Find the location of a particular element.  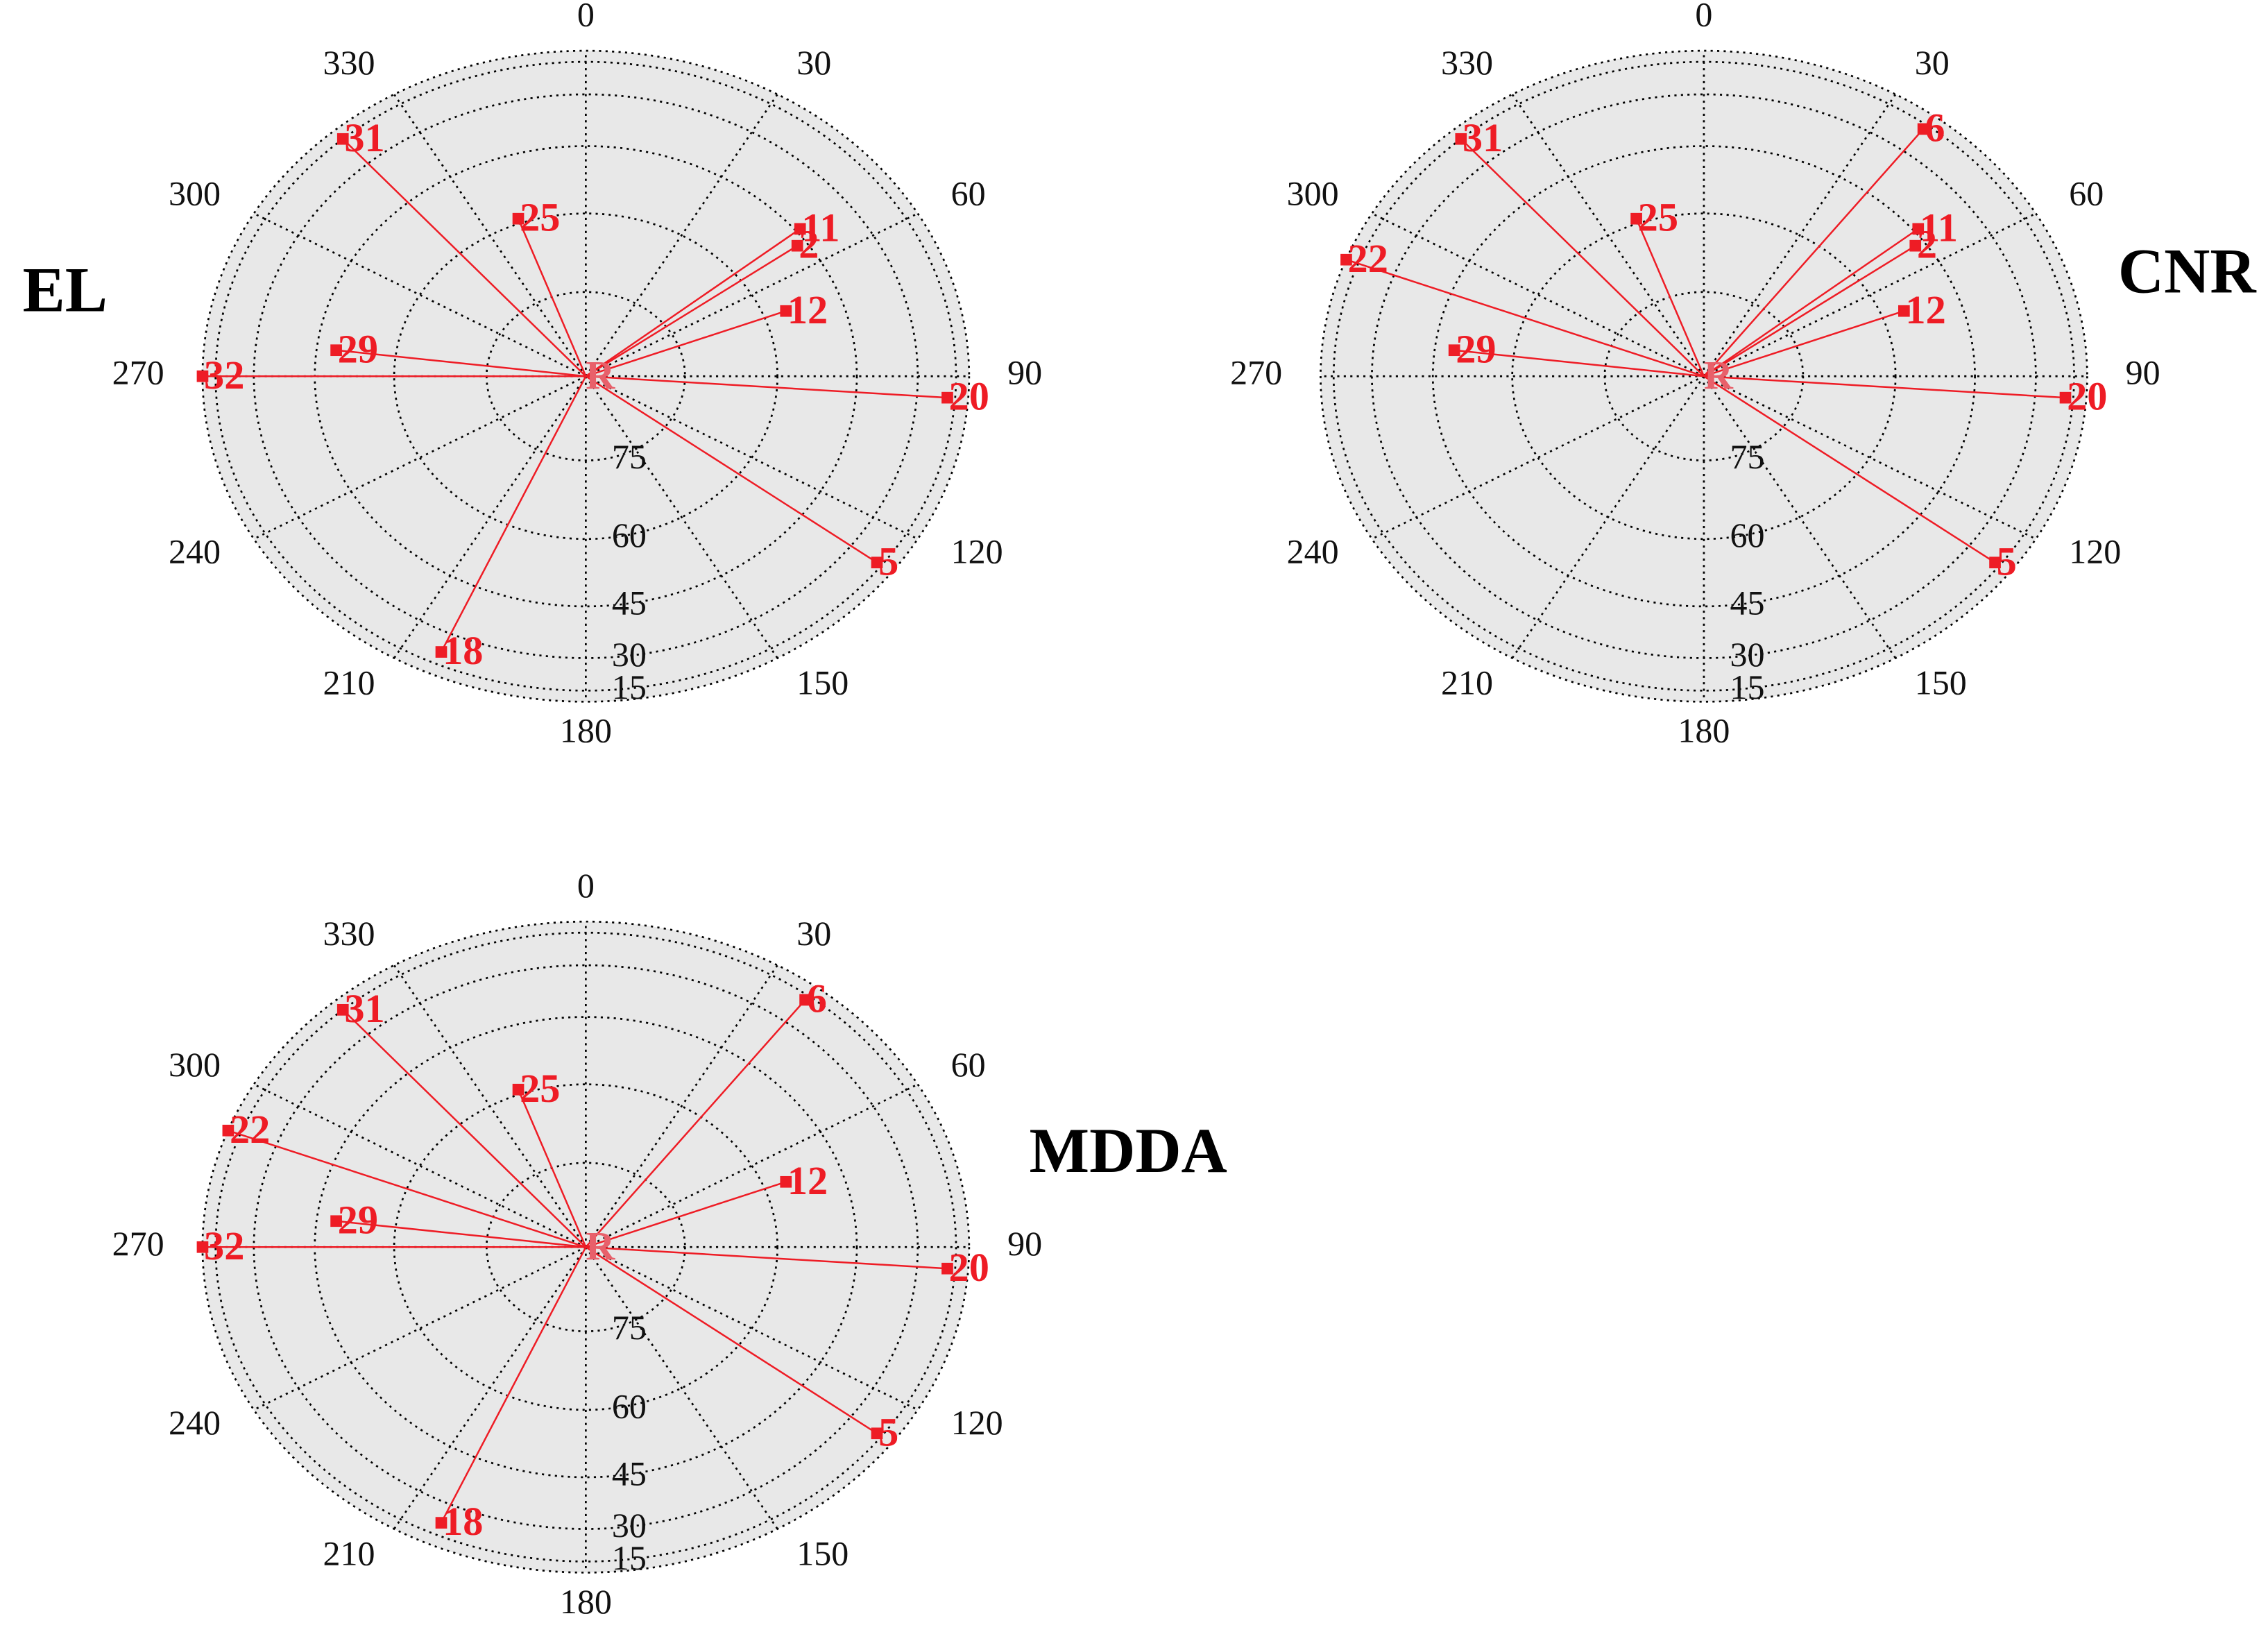

sat-label: 22 is located at coordinates (1368, 258).